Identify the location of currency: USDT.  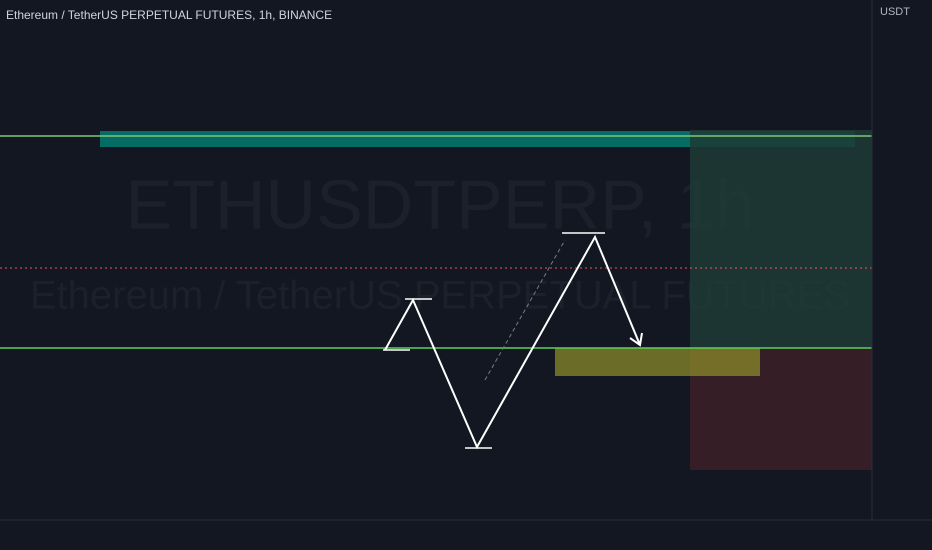
(895, 12).